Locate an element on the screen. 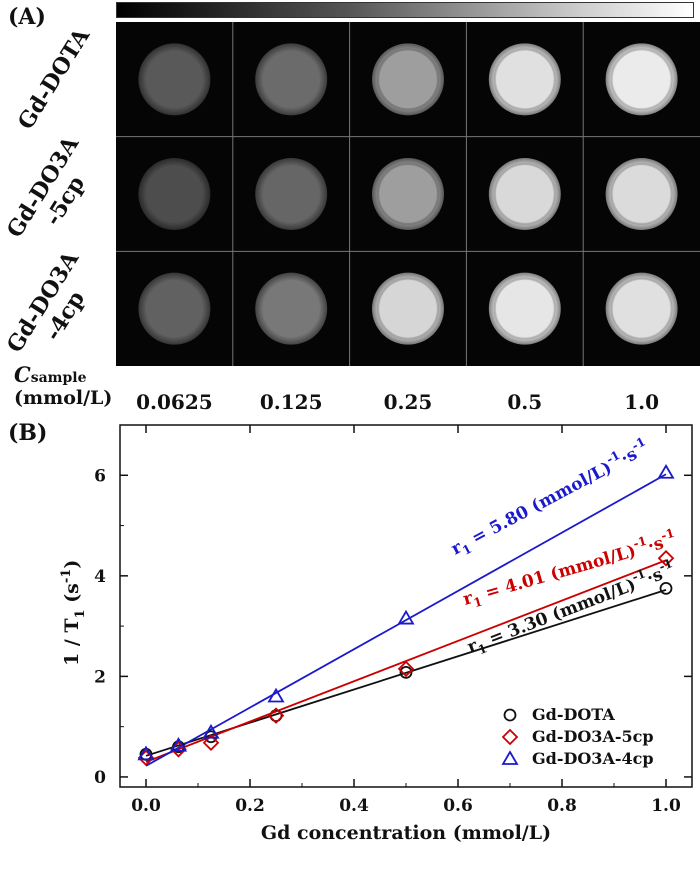 The width and height of the screenshot is (700, 875). legend-label: Gd-DOTA is located at coordinates (573, 714).